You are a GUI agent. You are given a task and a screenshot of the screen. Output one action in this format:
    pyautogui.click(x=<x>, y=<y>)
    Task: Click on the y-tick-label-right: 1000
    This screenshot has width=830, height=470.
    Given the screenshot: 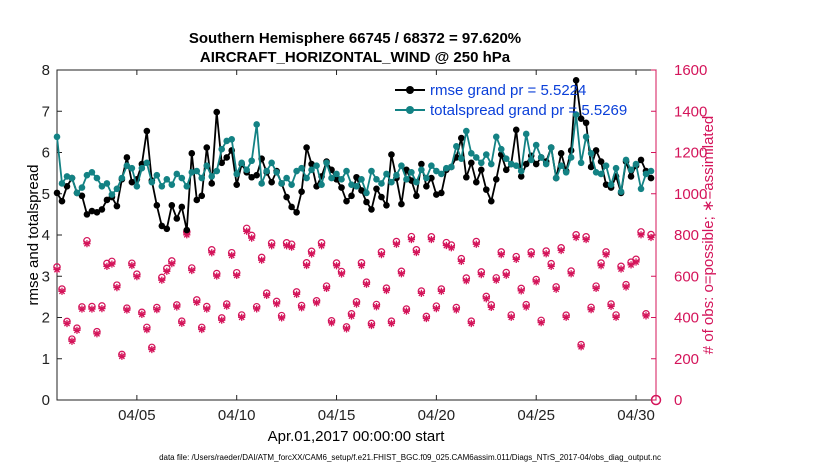 What is the action you would take?
    pyautogui.click(x=690, y=194)
    